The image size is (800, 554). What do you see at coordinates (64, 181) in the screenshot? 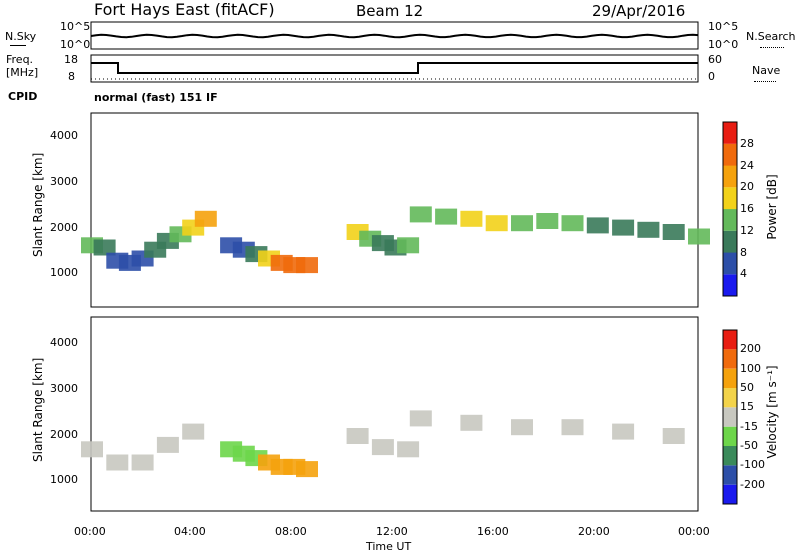
I see `power-ytick-3000: 3000` at bounding box center [64, 181].